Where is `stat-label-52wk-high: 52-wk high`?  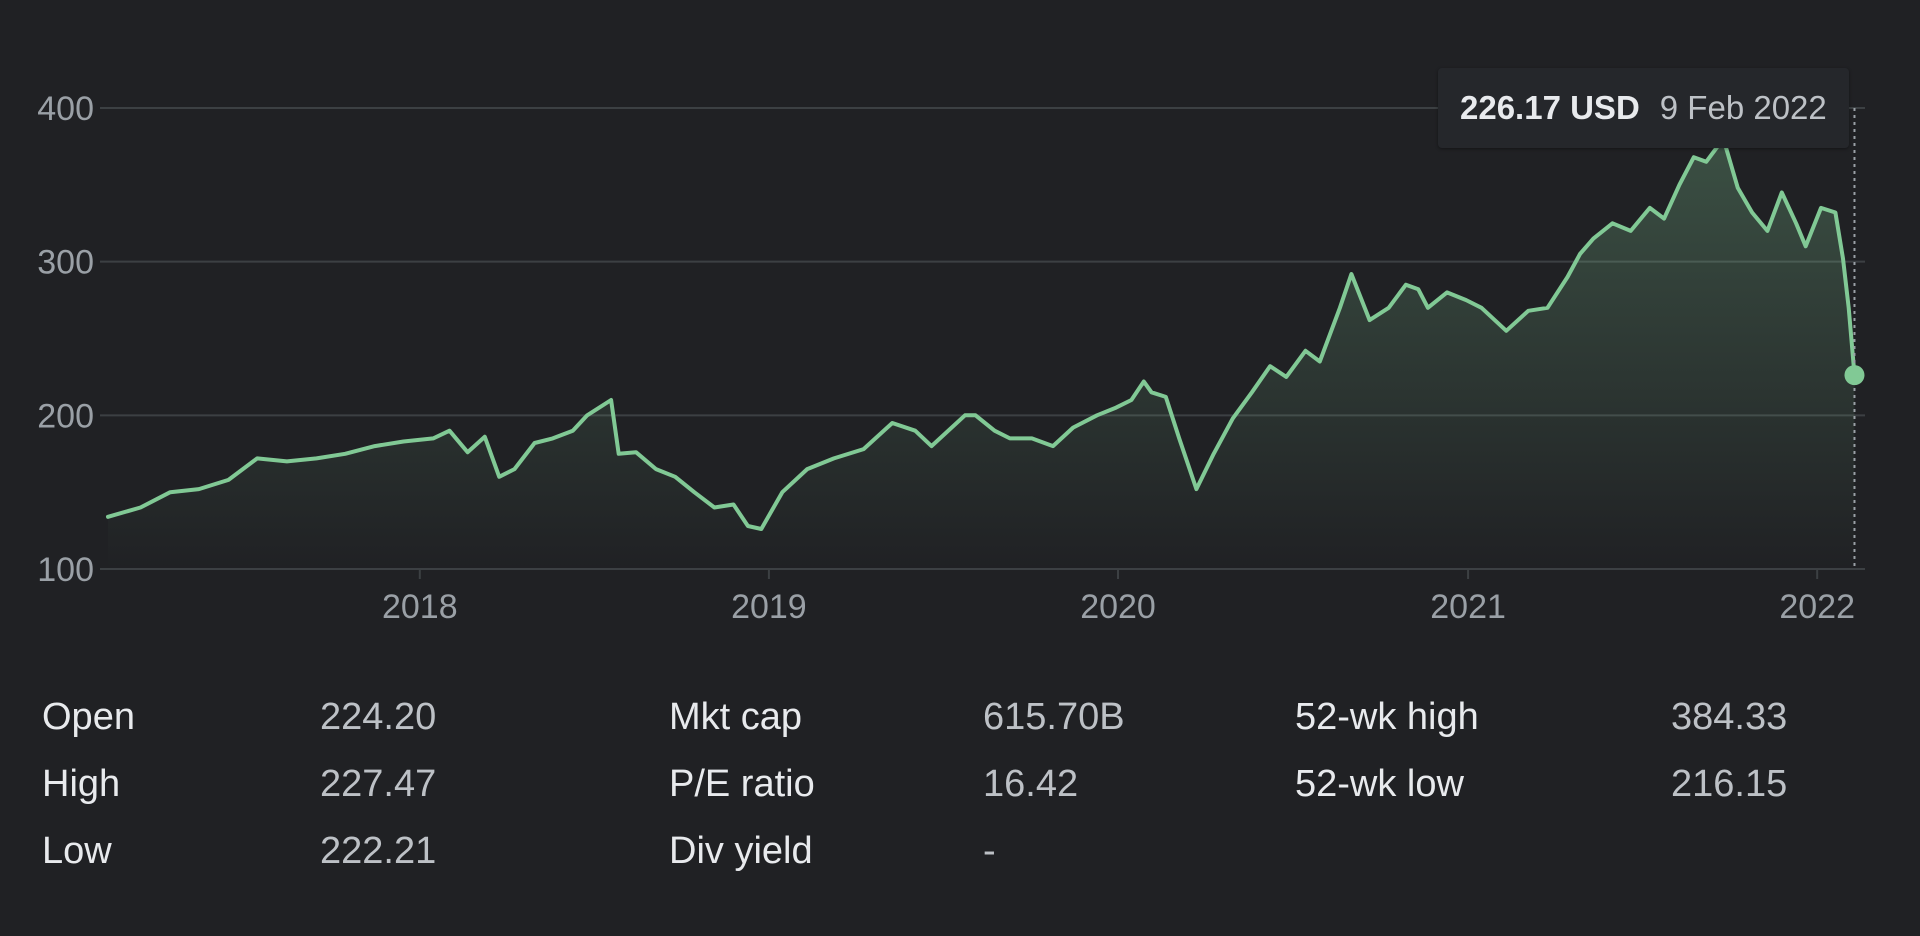
stat-label-52wk-high: 52-wk high is located at coordinates (1387, 717).